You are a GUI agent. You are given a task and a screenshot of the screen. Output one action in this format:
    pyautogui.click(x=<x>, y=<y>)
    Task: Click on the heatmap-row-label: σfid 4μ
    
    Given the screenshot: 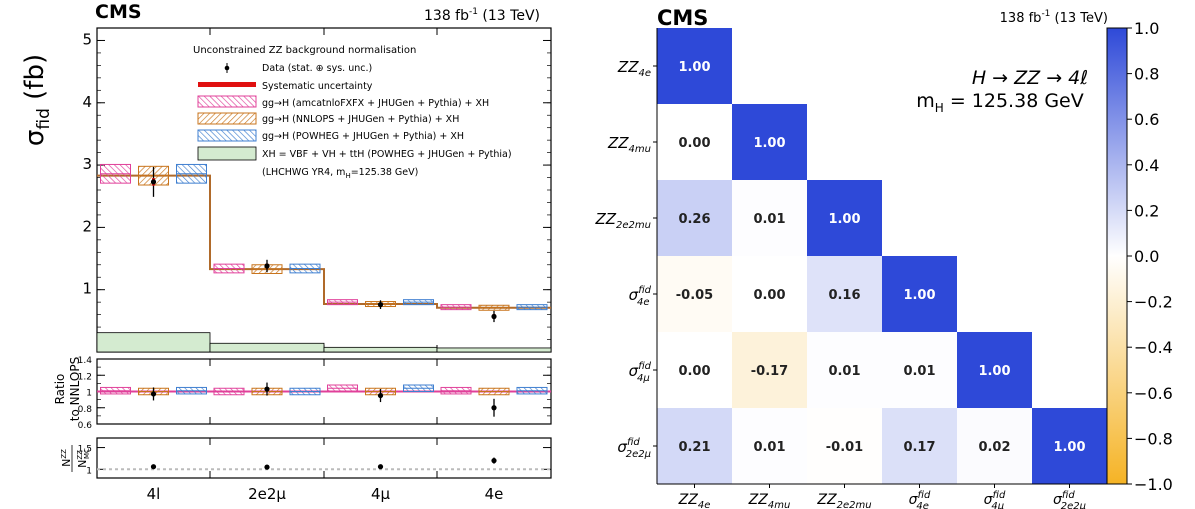 What is the action you would take?
    pyautogui.click(x=640, y=372)
    